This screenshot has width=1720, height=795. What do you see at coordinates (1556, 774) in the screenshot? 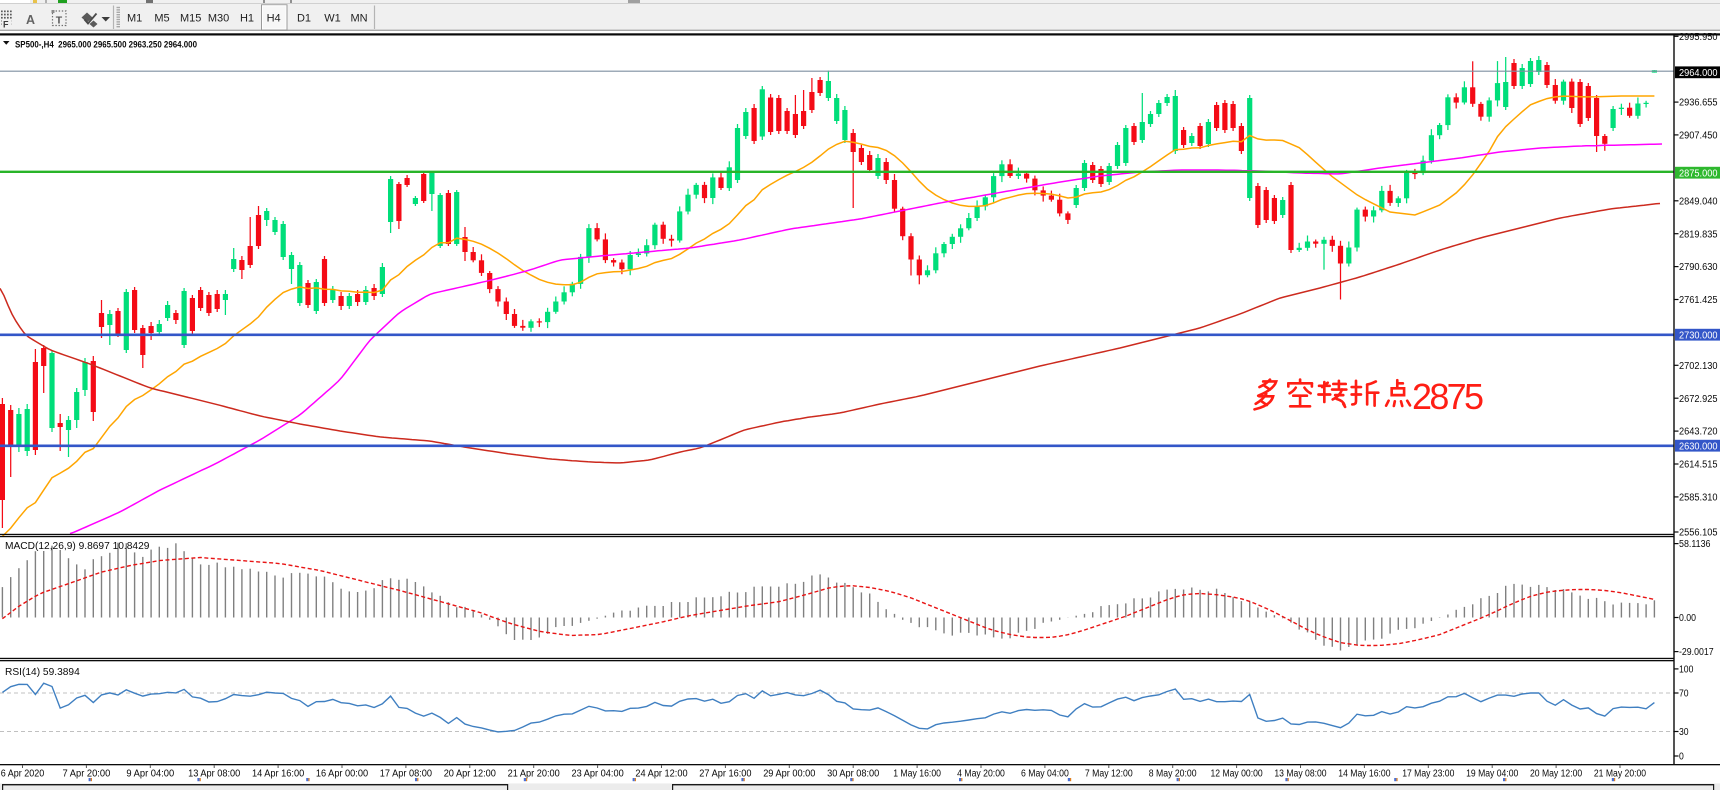
I see `svg-text: 20 May 12:00` at bounding box center [1556, 774].